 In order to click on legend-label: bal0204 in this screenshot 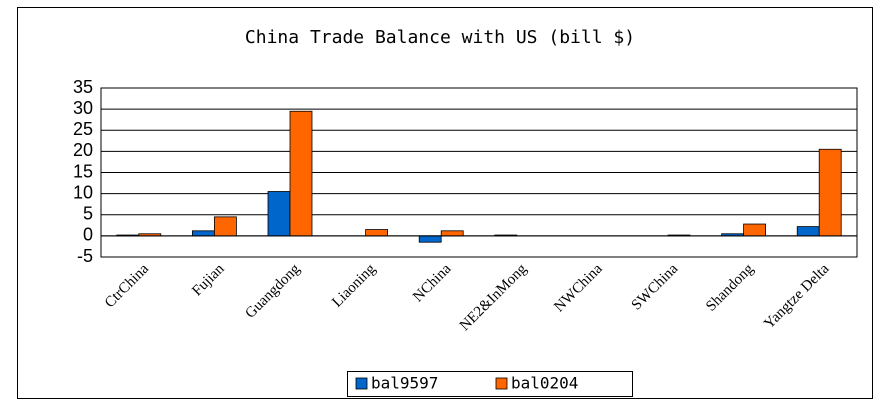, I will do `click(544, 383)`.